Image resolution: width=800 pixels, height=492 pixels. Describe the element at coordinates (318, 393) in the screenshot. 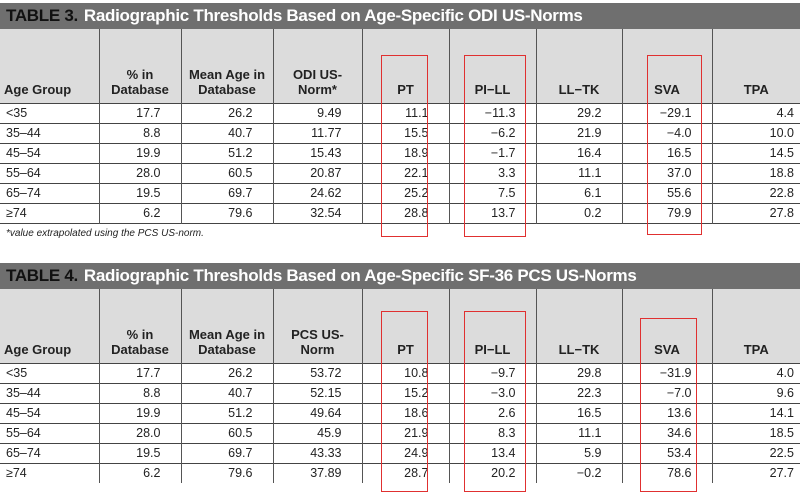

I see `table-cell: 52.15` at that location.